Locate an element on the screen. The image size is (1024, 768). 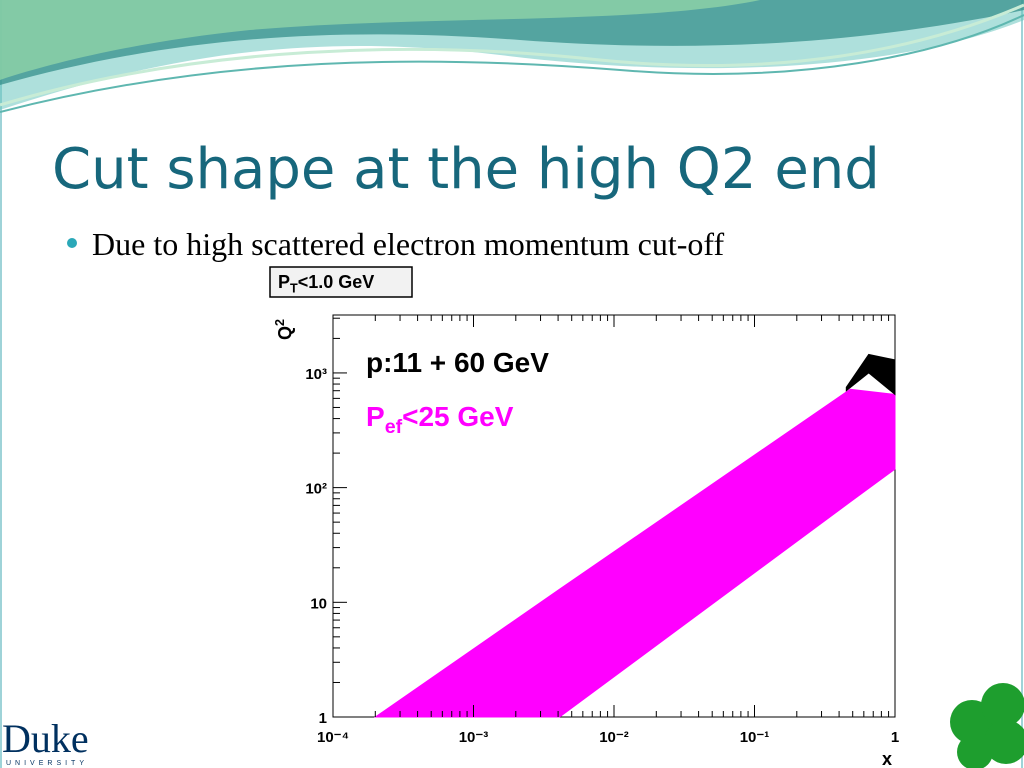
slide-title: Cut shape at the high Q2 end is located at coordinates (466, 169).